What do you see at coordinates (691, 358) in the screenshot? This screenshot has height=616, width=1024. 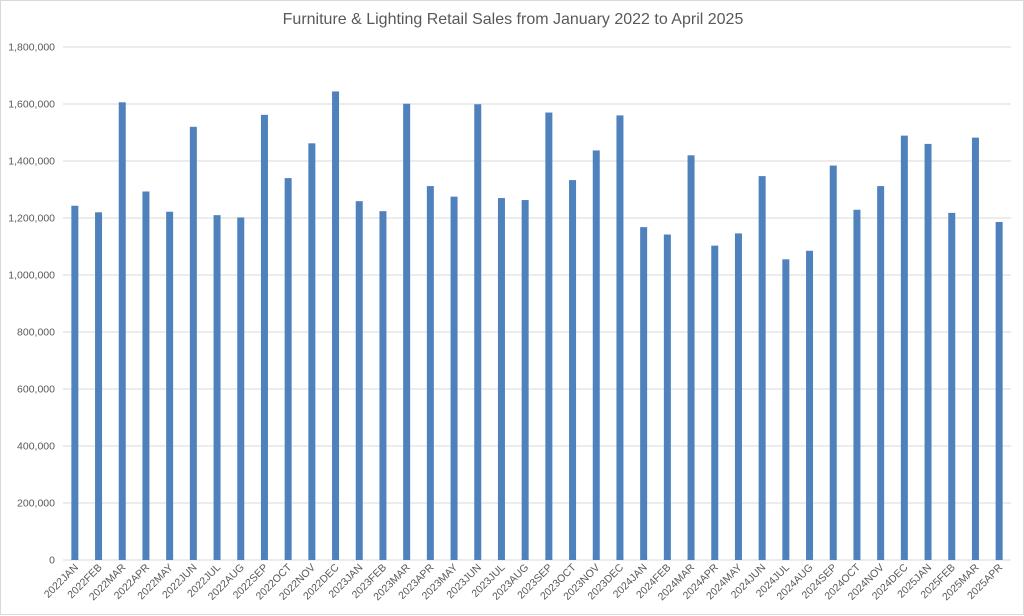 I see `bar-2024mar` at bounding box center [691, 358].